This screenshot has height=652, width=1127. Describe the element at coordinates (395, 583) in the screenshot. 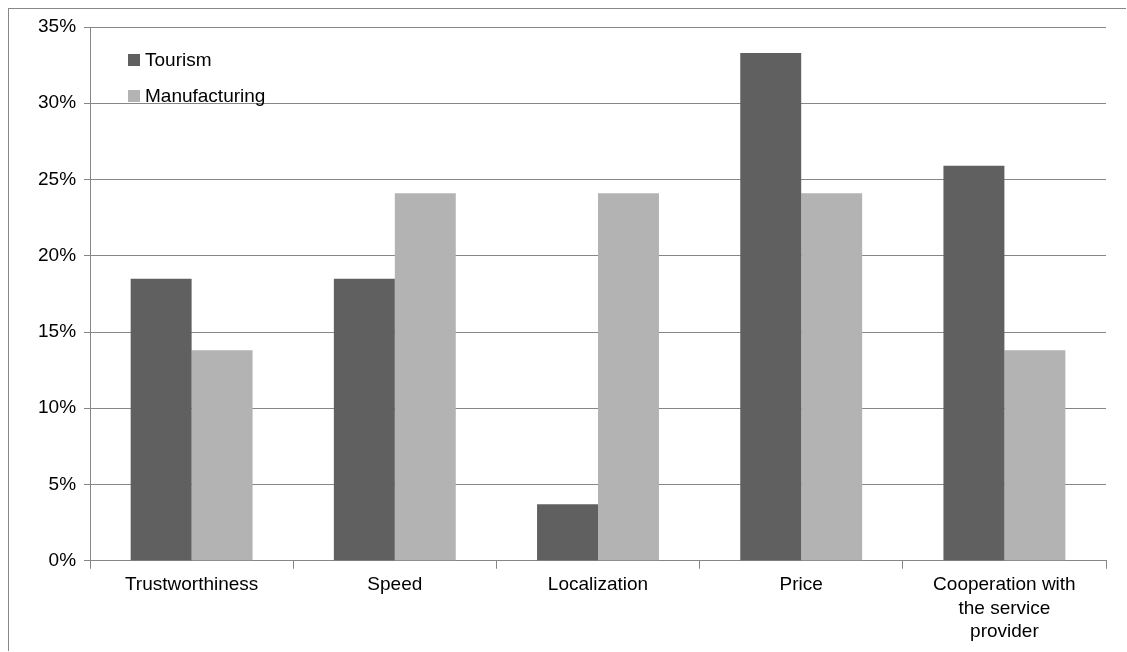

I see `x-tick-label: Speed` at that location.